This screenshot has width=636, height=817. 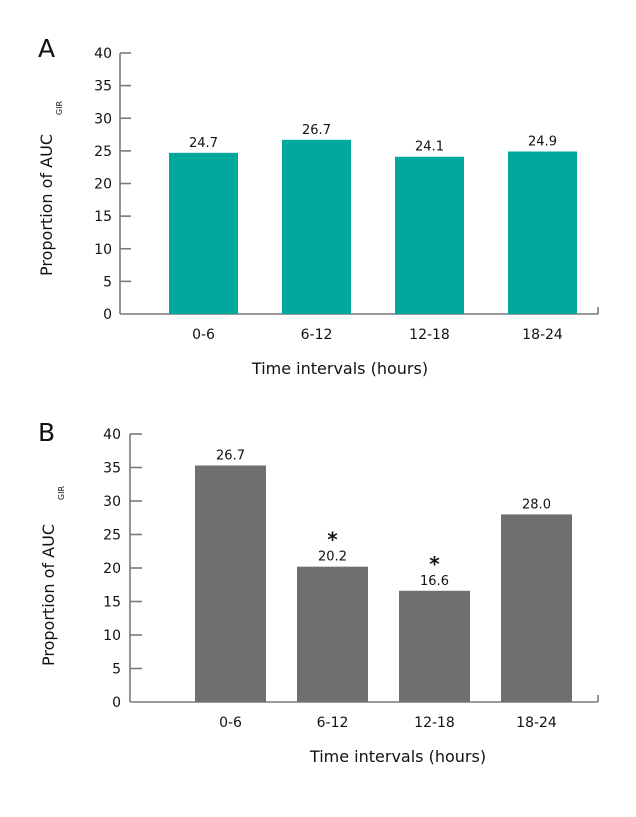 What do you see at coordinates (46, 48) in the screenshot?
I see `panel-letter: A` at bounding box center [46, 48].